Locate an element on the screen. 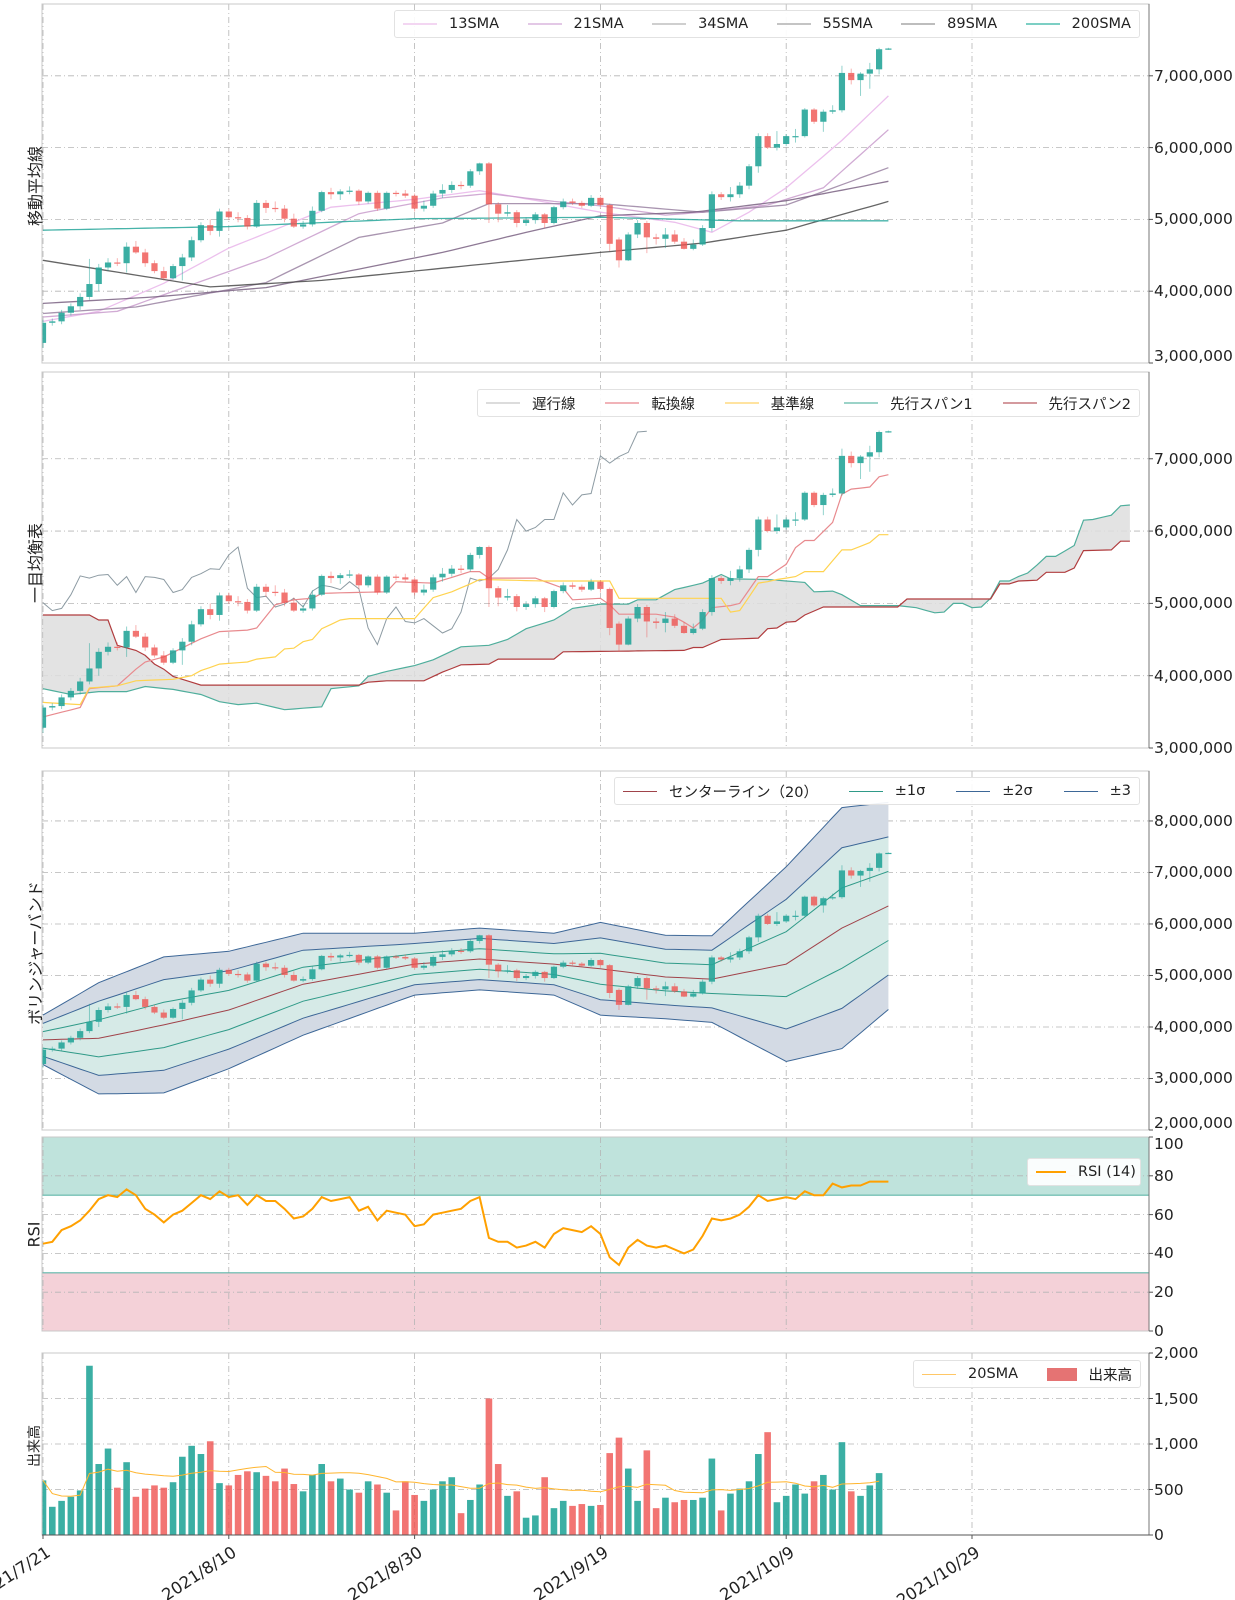 This screenshot has width=1235, height=1600. y-tick-label: 100 is located at coordinates (1169, 1144).